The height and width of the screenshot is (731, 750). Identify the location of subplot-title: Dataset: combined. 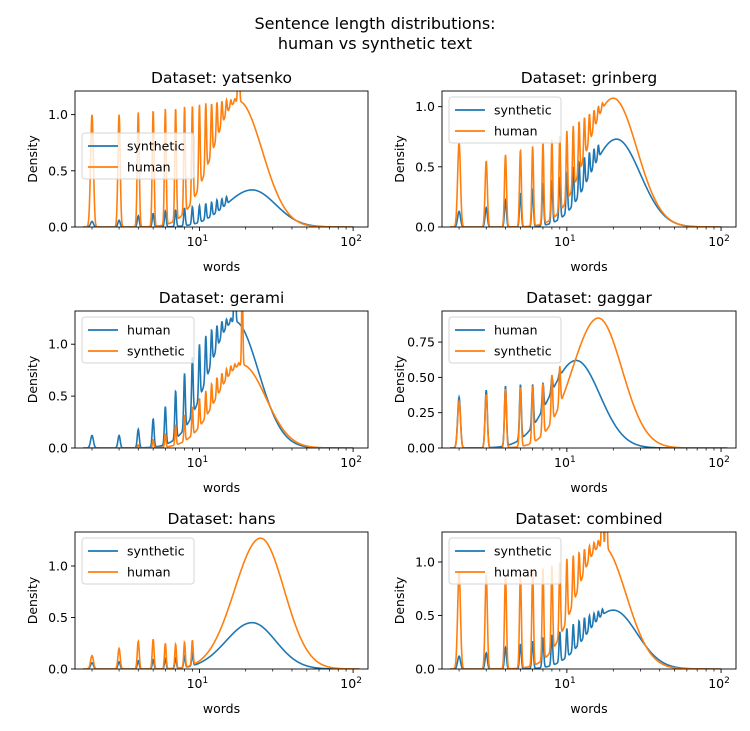
(588, 519).